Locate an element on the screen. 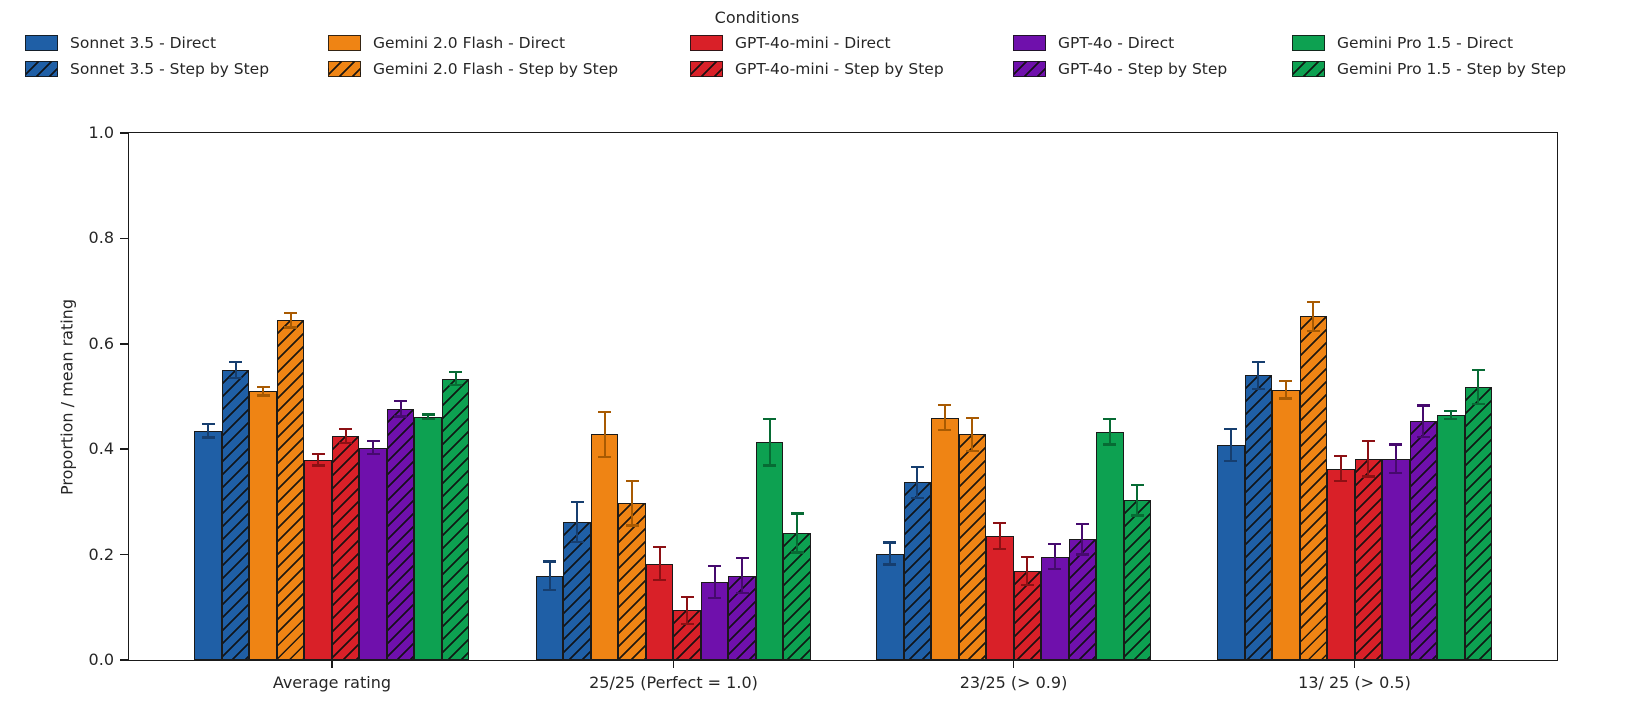 This screenshot has height=719, width=1633. legend-item-label: Gemini 2.0 Flash - Direct is located at coordinates (469, 43).